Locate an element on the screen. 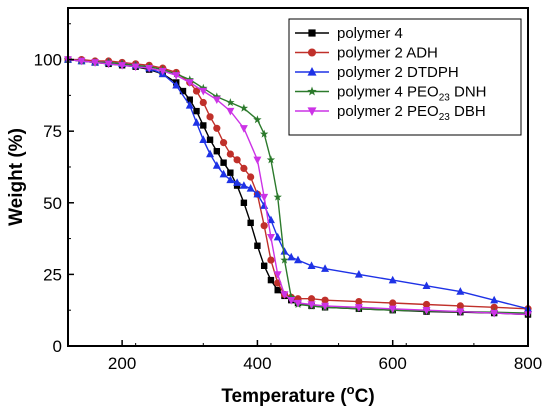  x-axis-label-unit: C) is located at coordinates (365, 396).